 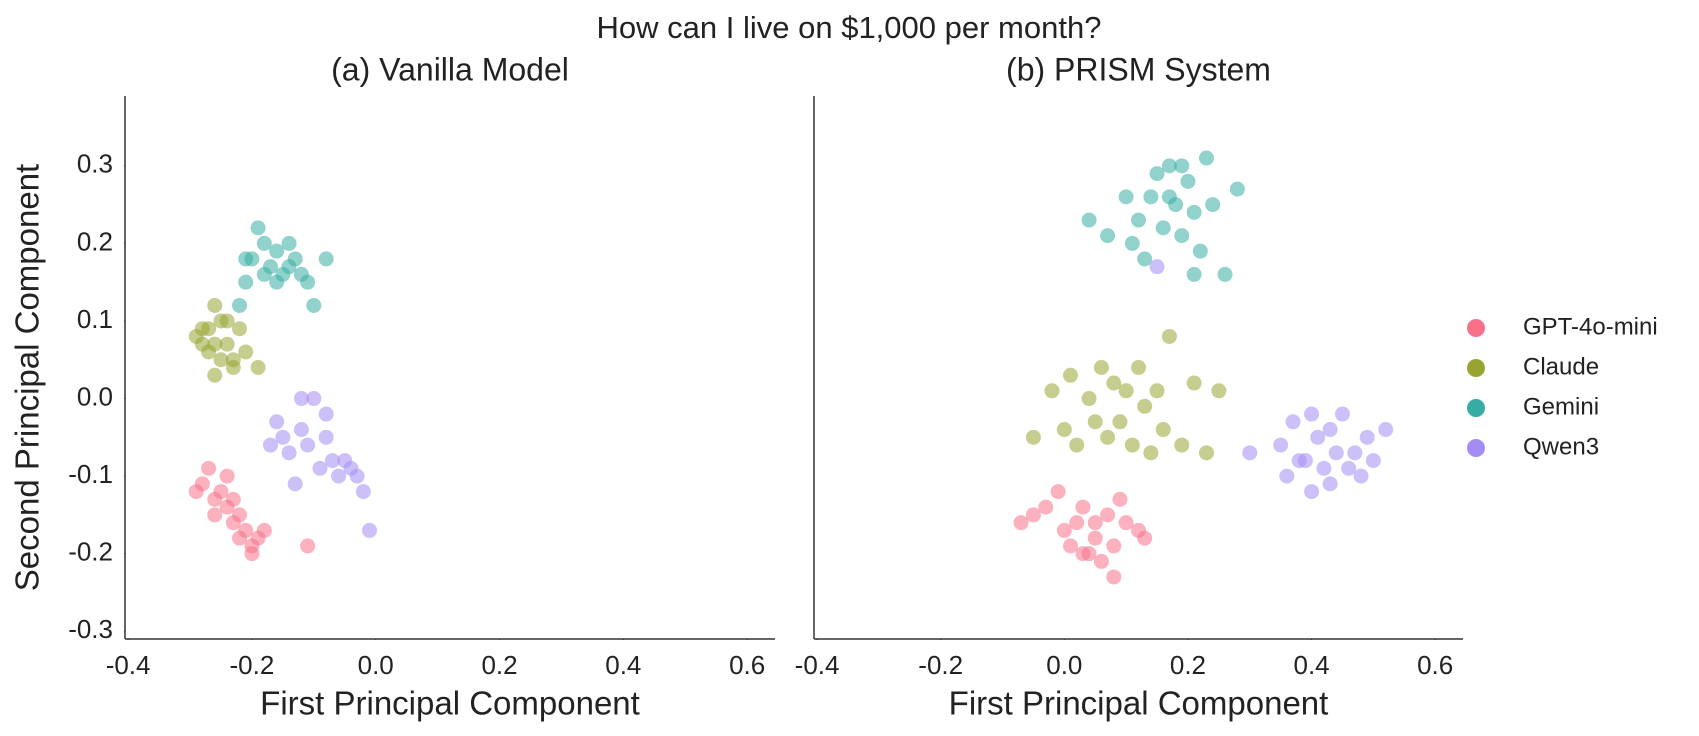 What do you see at coordinates (95, 319) in the screenshot?
I see `y-tick-label: 0.1` at bounding box center [95, 319].